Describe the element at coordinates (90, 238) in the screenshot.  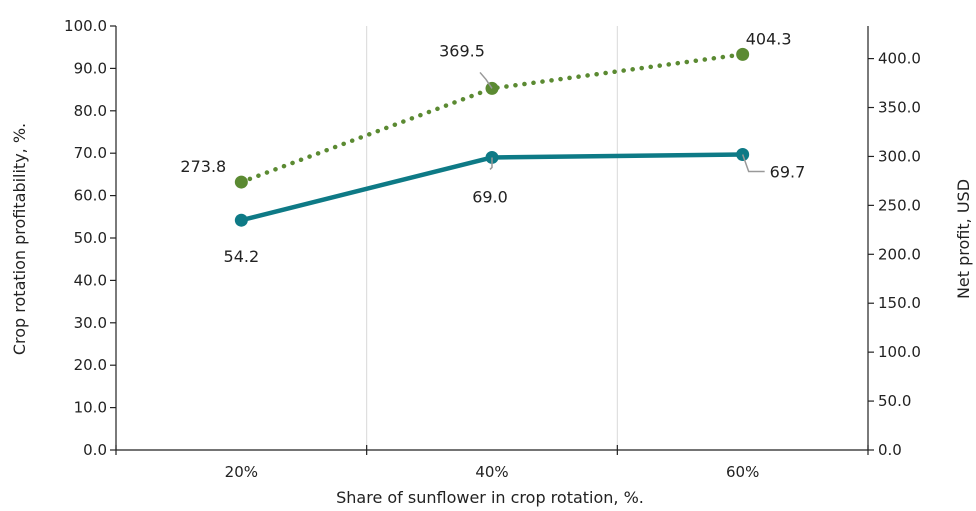
I see `y-tick-label: 50.0` at that location.